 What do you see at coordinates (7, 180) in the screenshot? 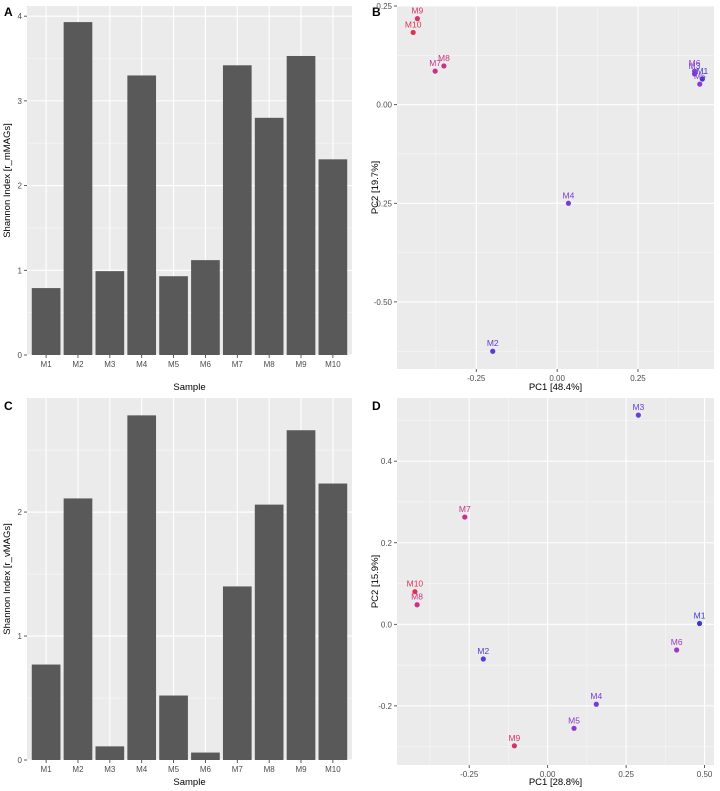
I see `y-axis-label: Shannon Index [r_mMAGs]` at bounding box center [7, 180].